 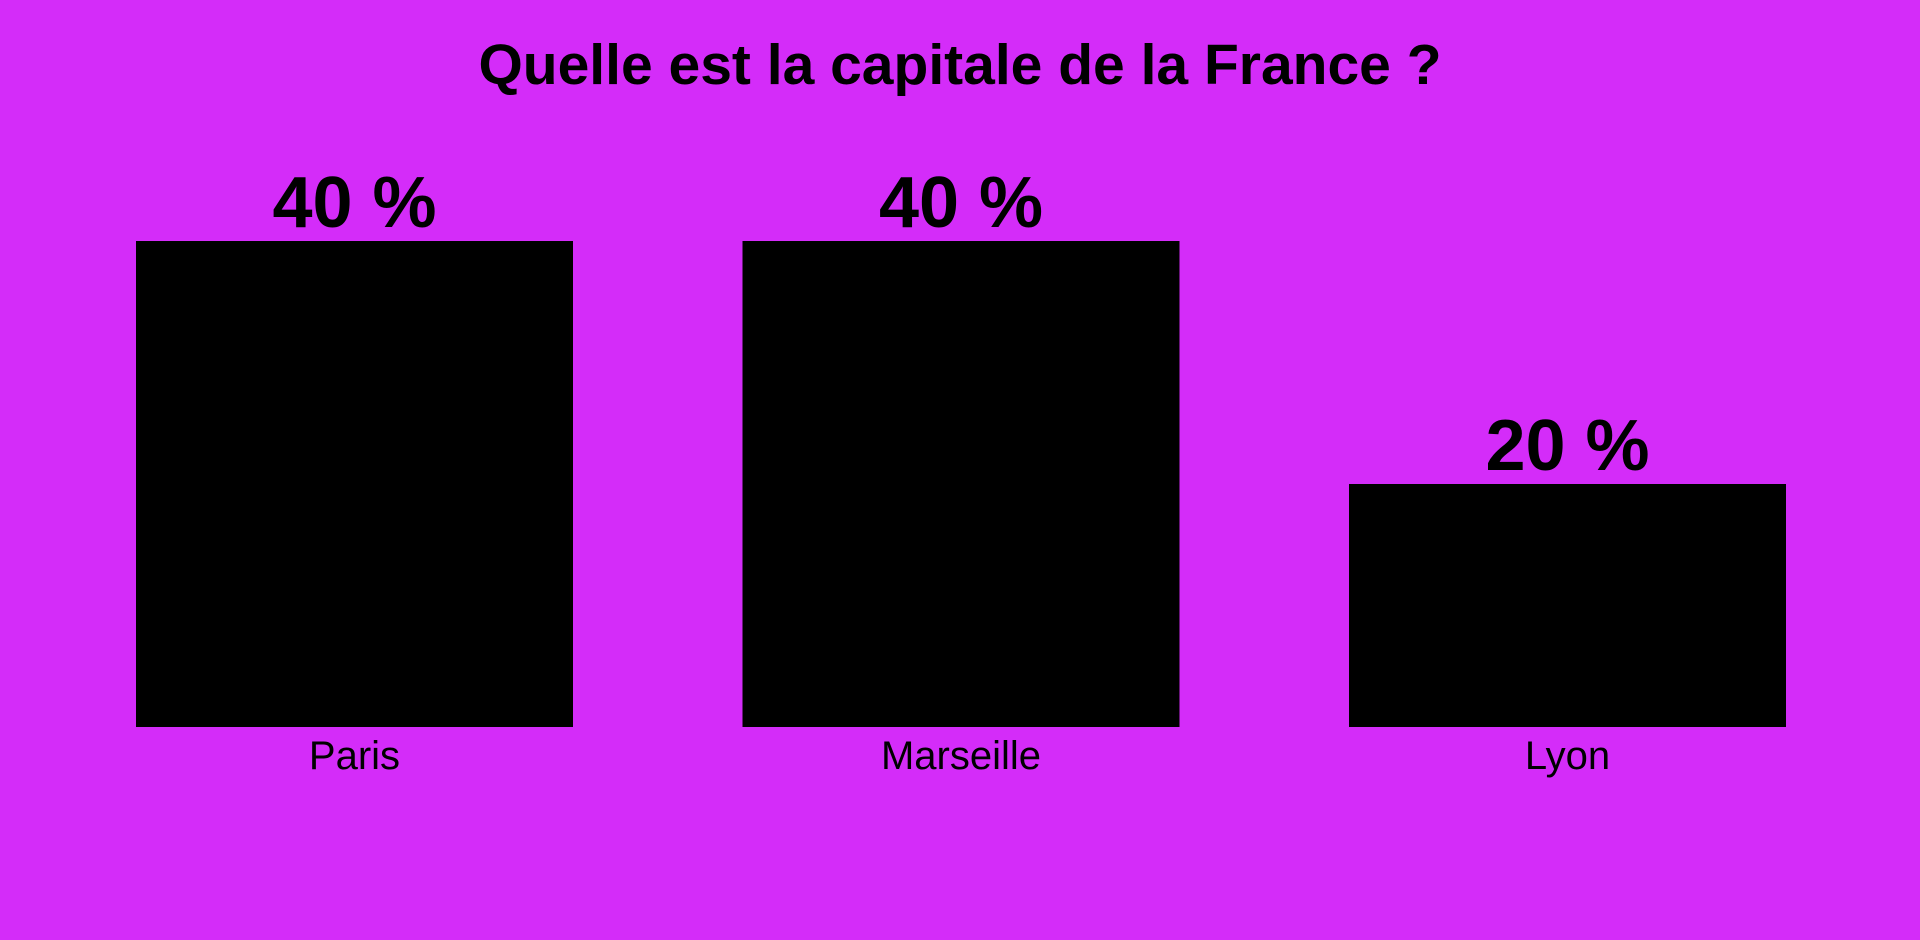 What do you see at coordinates (959, 65) in the screenshot?
I see `chart-title: Quelle est la capitale de la France ?` at bounding box center [959, 65].